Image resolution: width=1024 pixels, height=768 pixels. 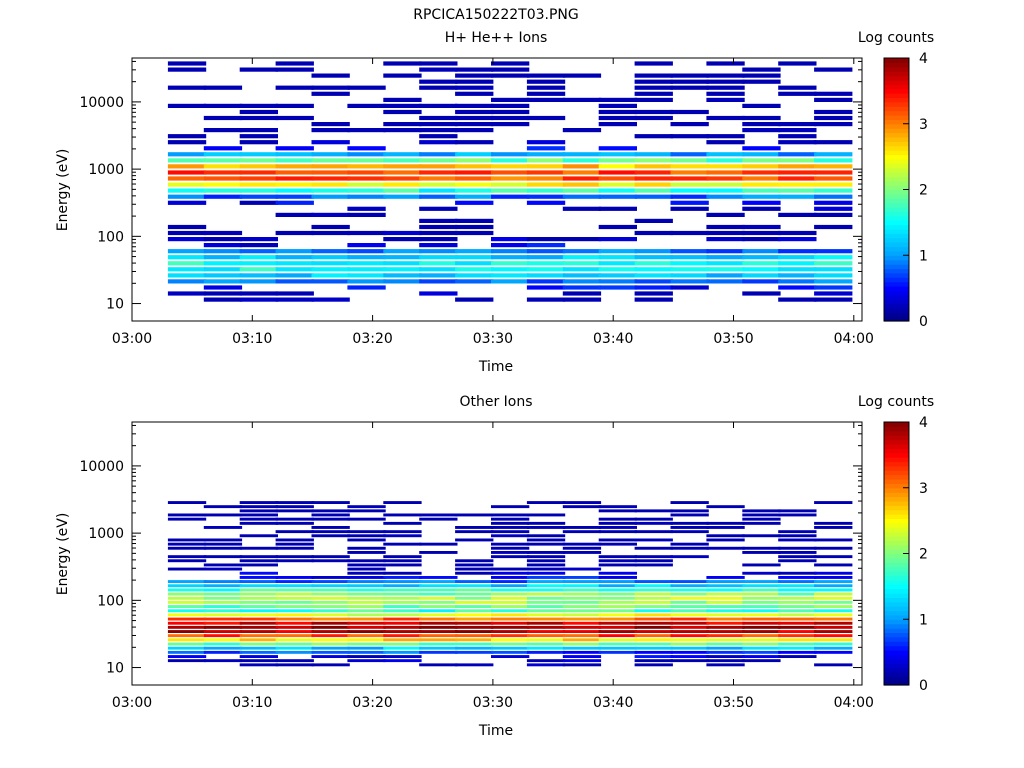 What do you see at coordinates (923, 489) in the screenshot?
I see `colorbar-tick-label: 3` at bounding box center [923, 489].